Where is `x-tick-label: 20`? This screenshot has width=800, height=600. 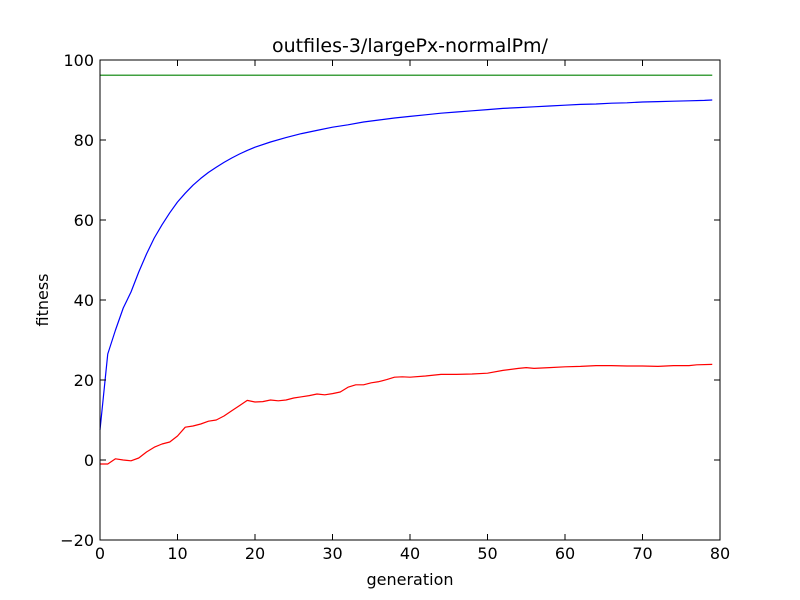 x-tick-label: 20 is located at coordinates (255, 553).